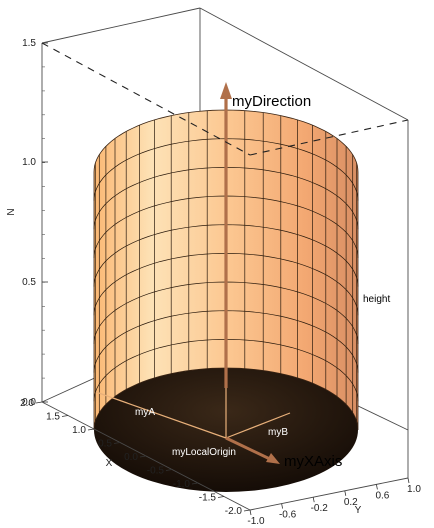 Image resolution: width=434 pixels, height=528 pixels. What do you see at coordinates (109, 463) in the screenshot?
I see `x-axis-label: X` at bounding box center [109, 463].